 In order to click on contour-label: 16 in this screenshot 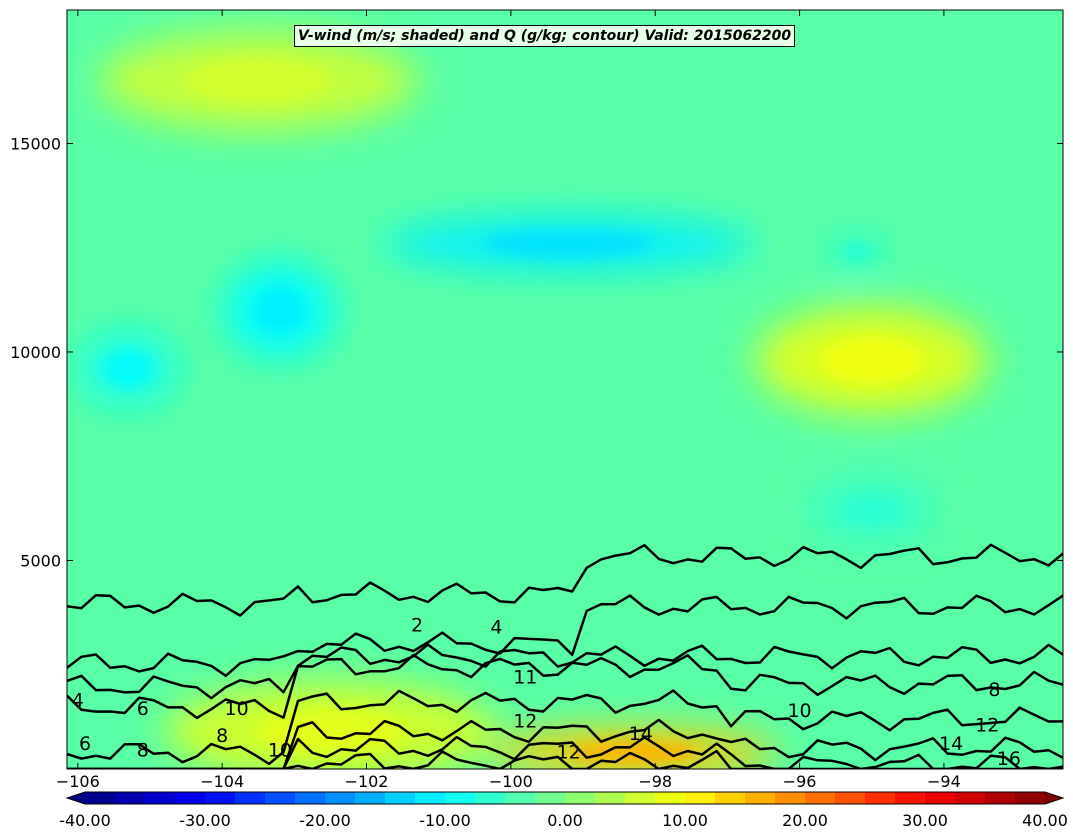, I will do `click(1009, 759)`.